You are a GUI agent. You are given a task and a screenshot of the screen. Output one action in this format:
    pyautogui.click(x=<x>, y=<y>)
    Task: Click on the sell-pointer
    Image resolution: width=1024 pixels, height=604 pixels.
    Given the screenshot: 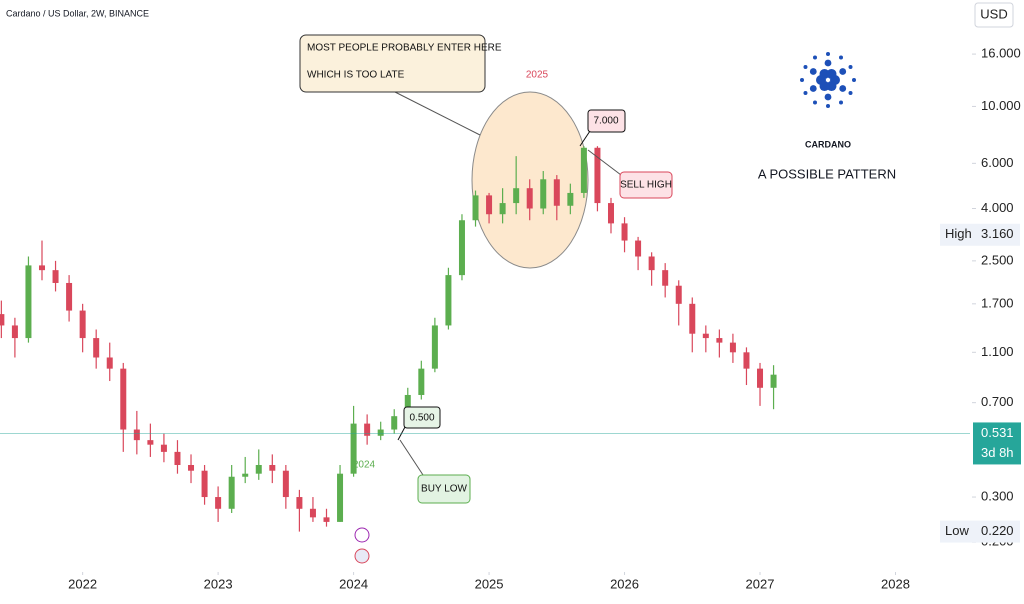 What is the action you would take?
    pyautogui.click(x=606, y=164)
    